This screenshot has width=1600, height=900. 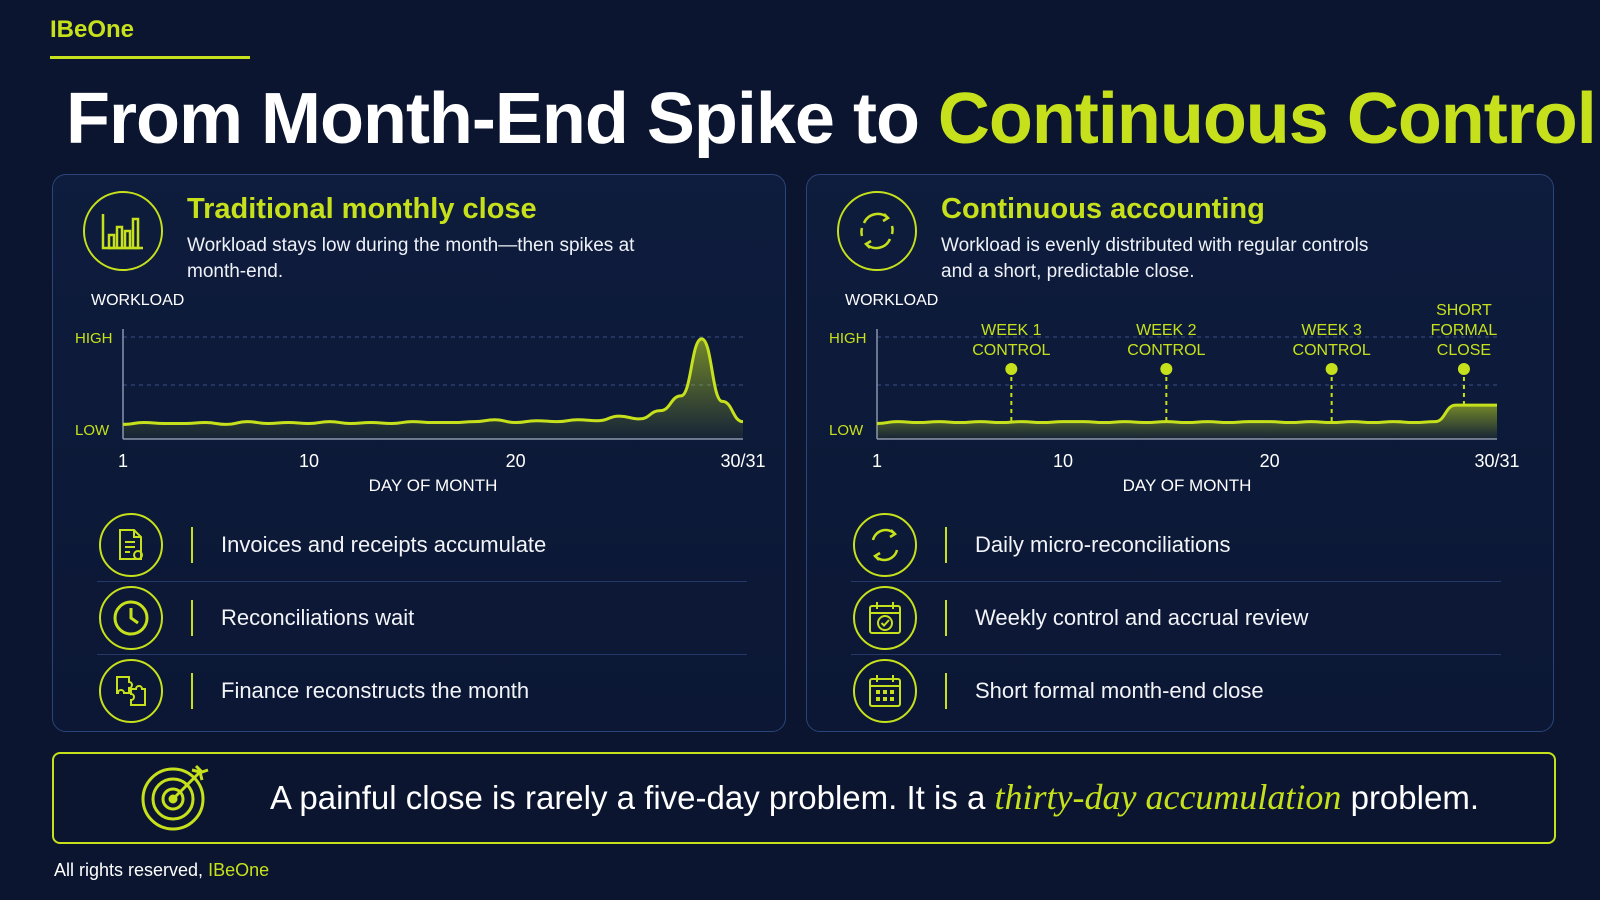 What do you see at coordinates (131, 545) in the screenshot?
I see `document-icon` at bounding box center [131, 545].